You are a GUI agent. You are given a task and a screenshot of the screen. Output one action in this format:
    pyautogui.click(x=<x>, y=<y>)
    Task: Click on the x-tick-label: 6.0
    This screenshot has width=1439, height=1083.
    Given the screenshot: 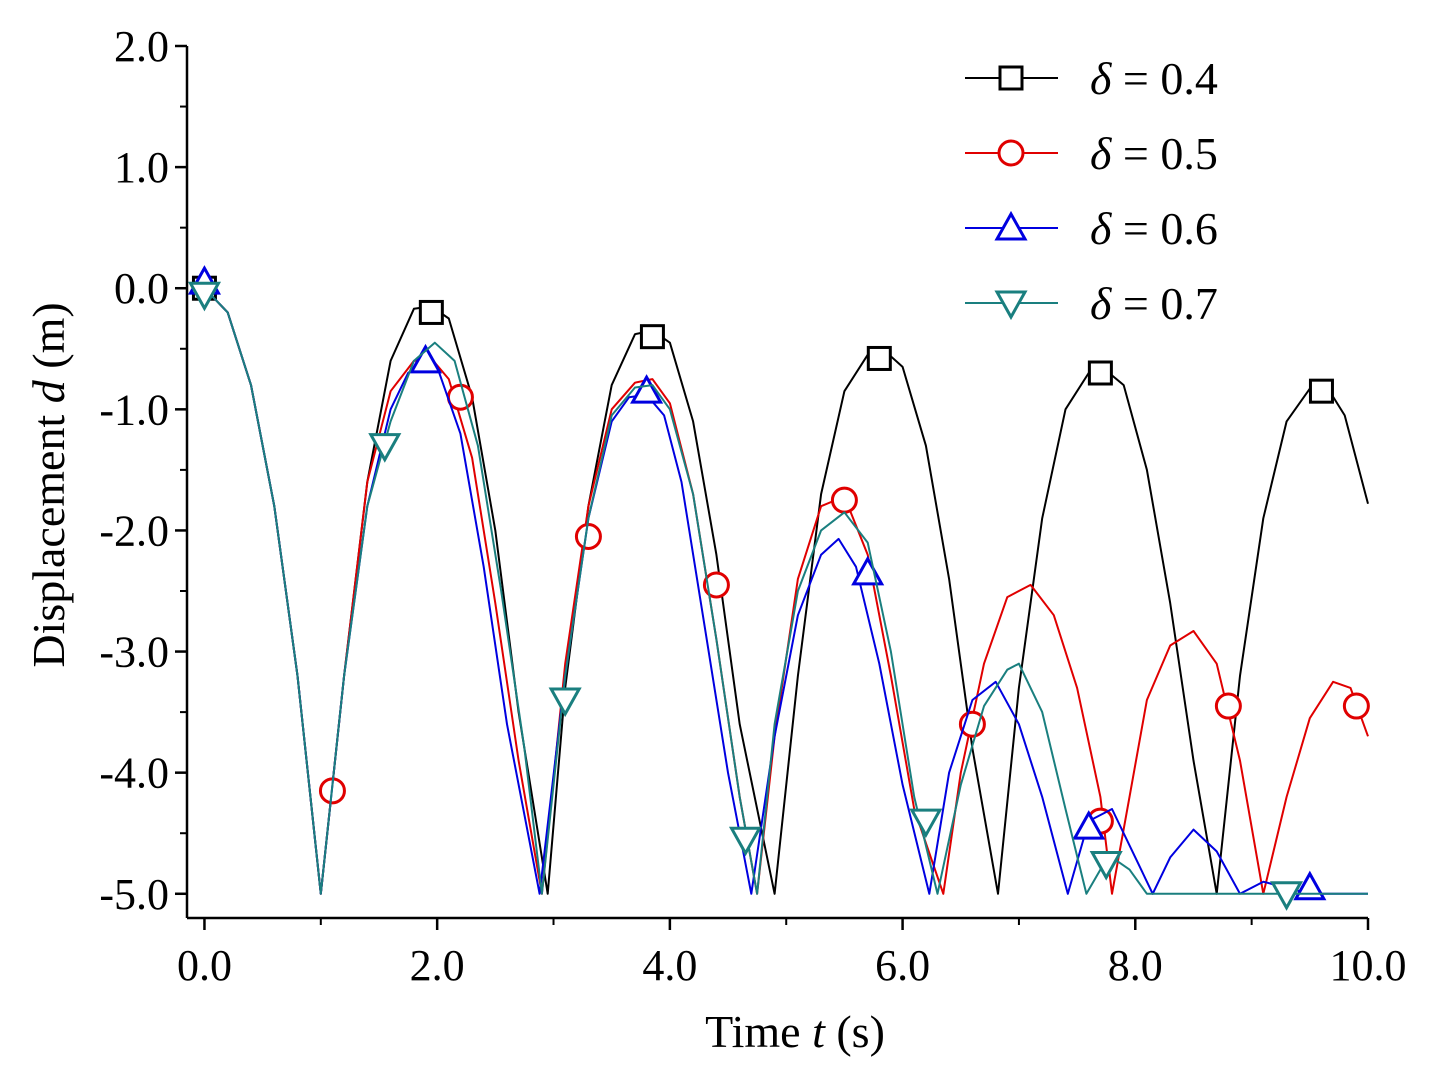 What is the action you would take?
    pyautogui.click(x=902, y=965)
    